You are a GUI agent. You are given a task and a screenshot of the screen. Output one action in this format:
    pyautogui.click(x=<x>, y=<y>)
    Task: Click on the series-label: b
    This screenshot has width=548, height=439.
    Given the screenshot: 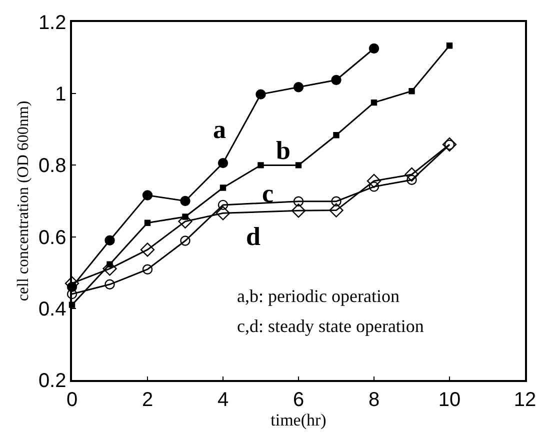 What is the action you would take?
    pyautogui.click(x=283, y=150)
    